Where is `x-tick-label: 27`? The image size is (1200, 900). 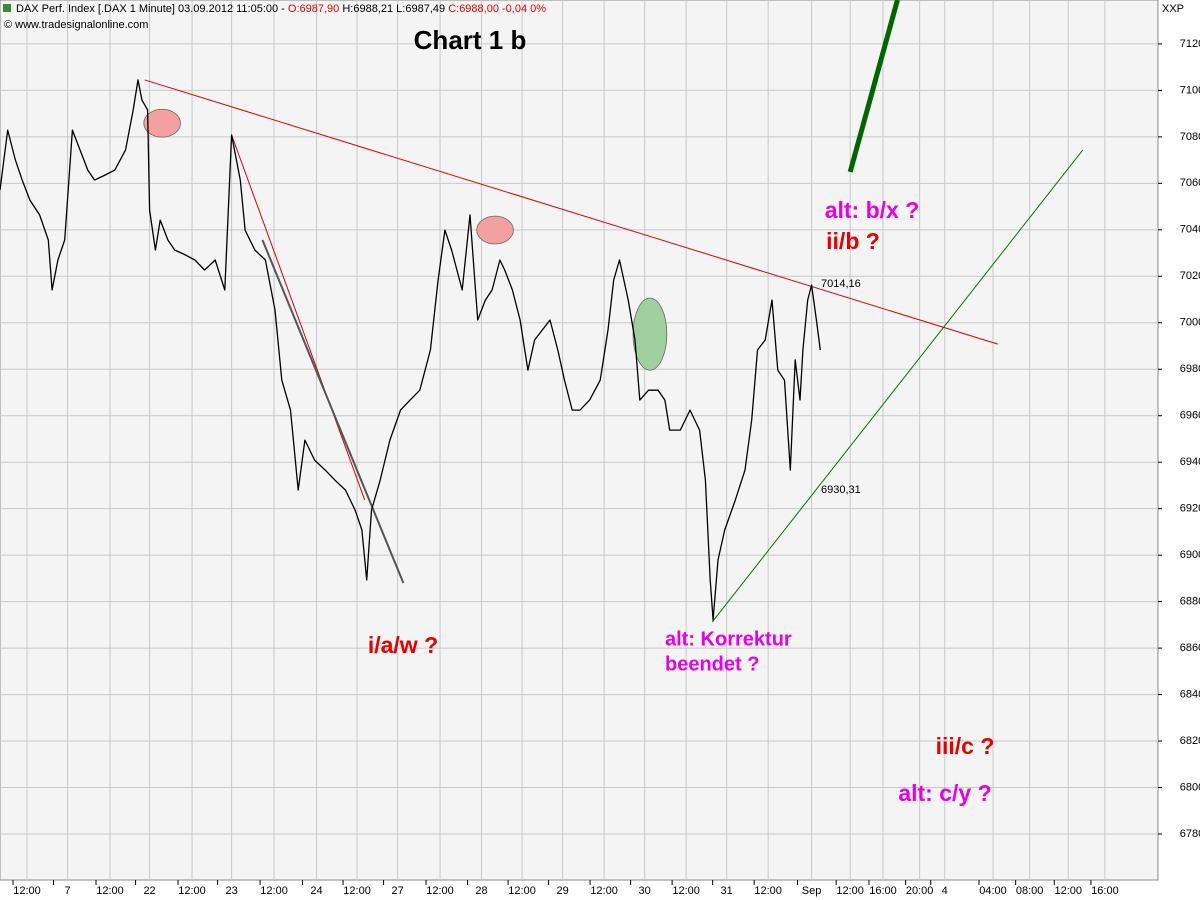
x-tick-label: 27 is located at coordinates (397, 891).